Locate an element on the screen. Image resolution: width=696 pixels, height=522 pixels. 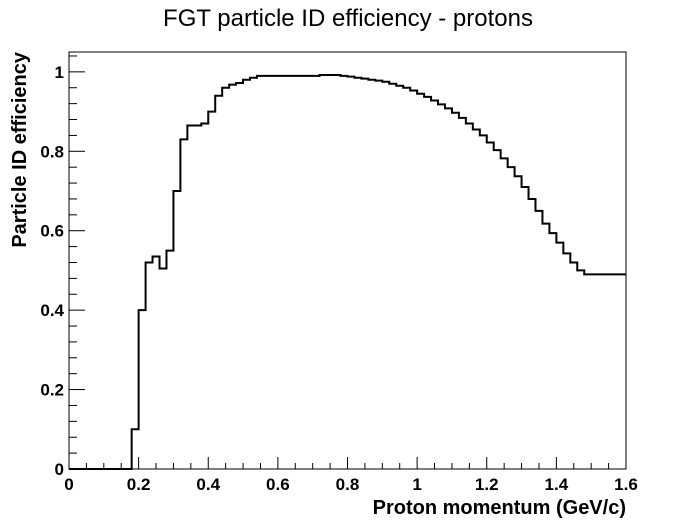
y-axis: 0 0.2 0.4 0.6 0.8 1 is located at coordinates (62, 267).